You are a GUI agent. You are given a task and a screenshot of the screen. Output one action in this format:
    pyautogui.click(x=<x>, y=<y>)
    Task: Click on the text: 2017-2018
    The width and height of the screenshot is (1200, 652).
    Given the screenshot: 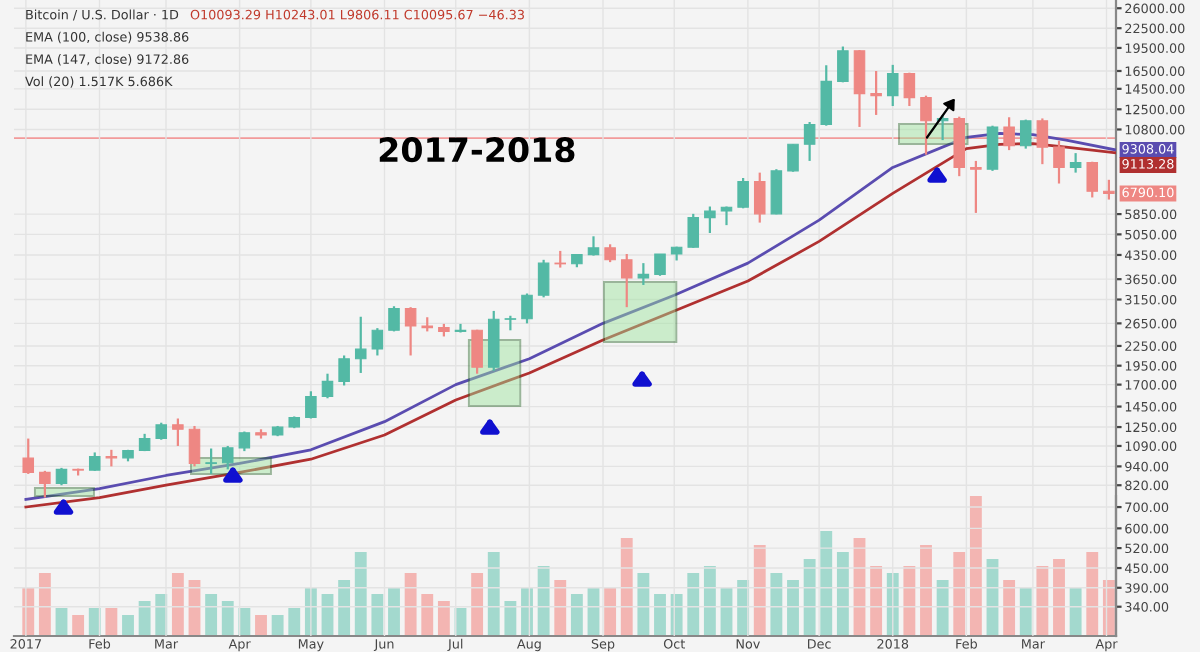 What is the action you would take?
    pyautogui.click(x=477, y=150)
    